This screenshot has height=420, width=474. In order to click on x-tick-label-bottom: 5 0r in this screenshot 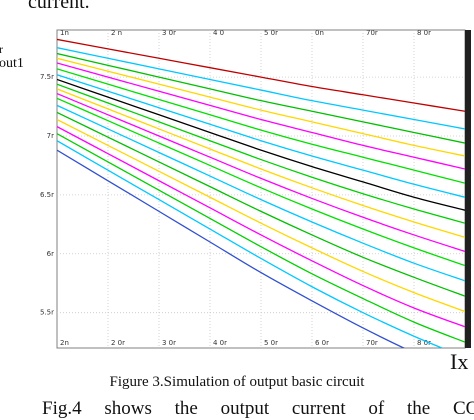, I will do `click(271, 343)`.